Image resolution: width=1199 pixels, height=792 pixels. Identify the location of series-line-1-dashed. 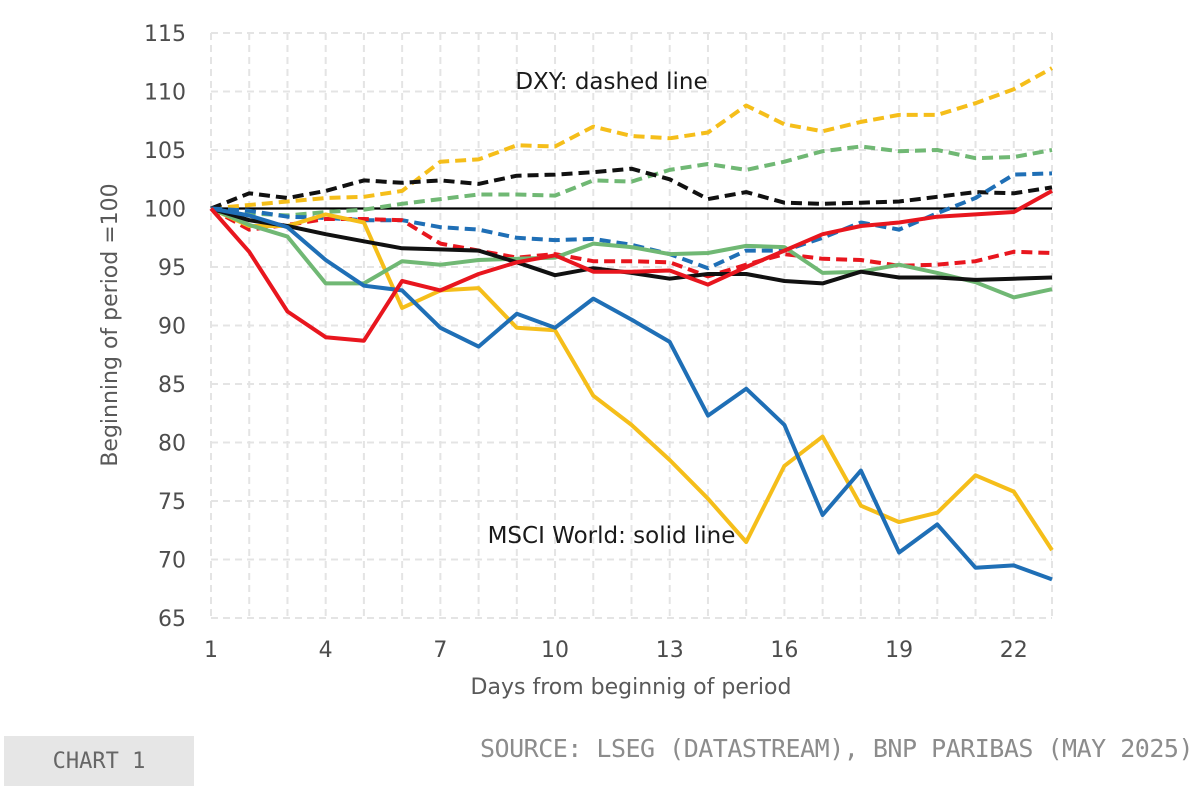
(631, 181).